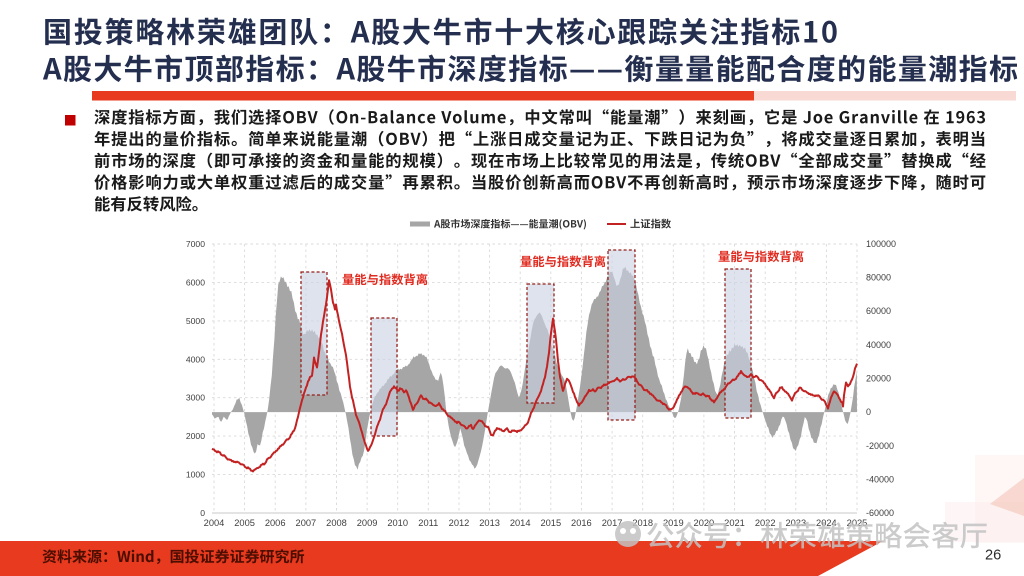 The height and width of the screenshot is (576, 1024). I want to click on svg-text: 2006, so click(275, 523).